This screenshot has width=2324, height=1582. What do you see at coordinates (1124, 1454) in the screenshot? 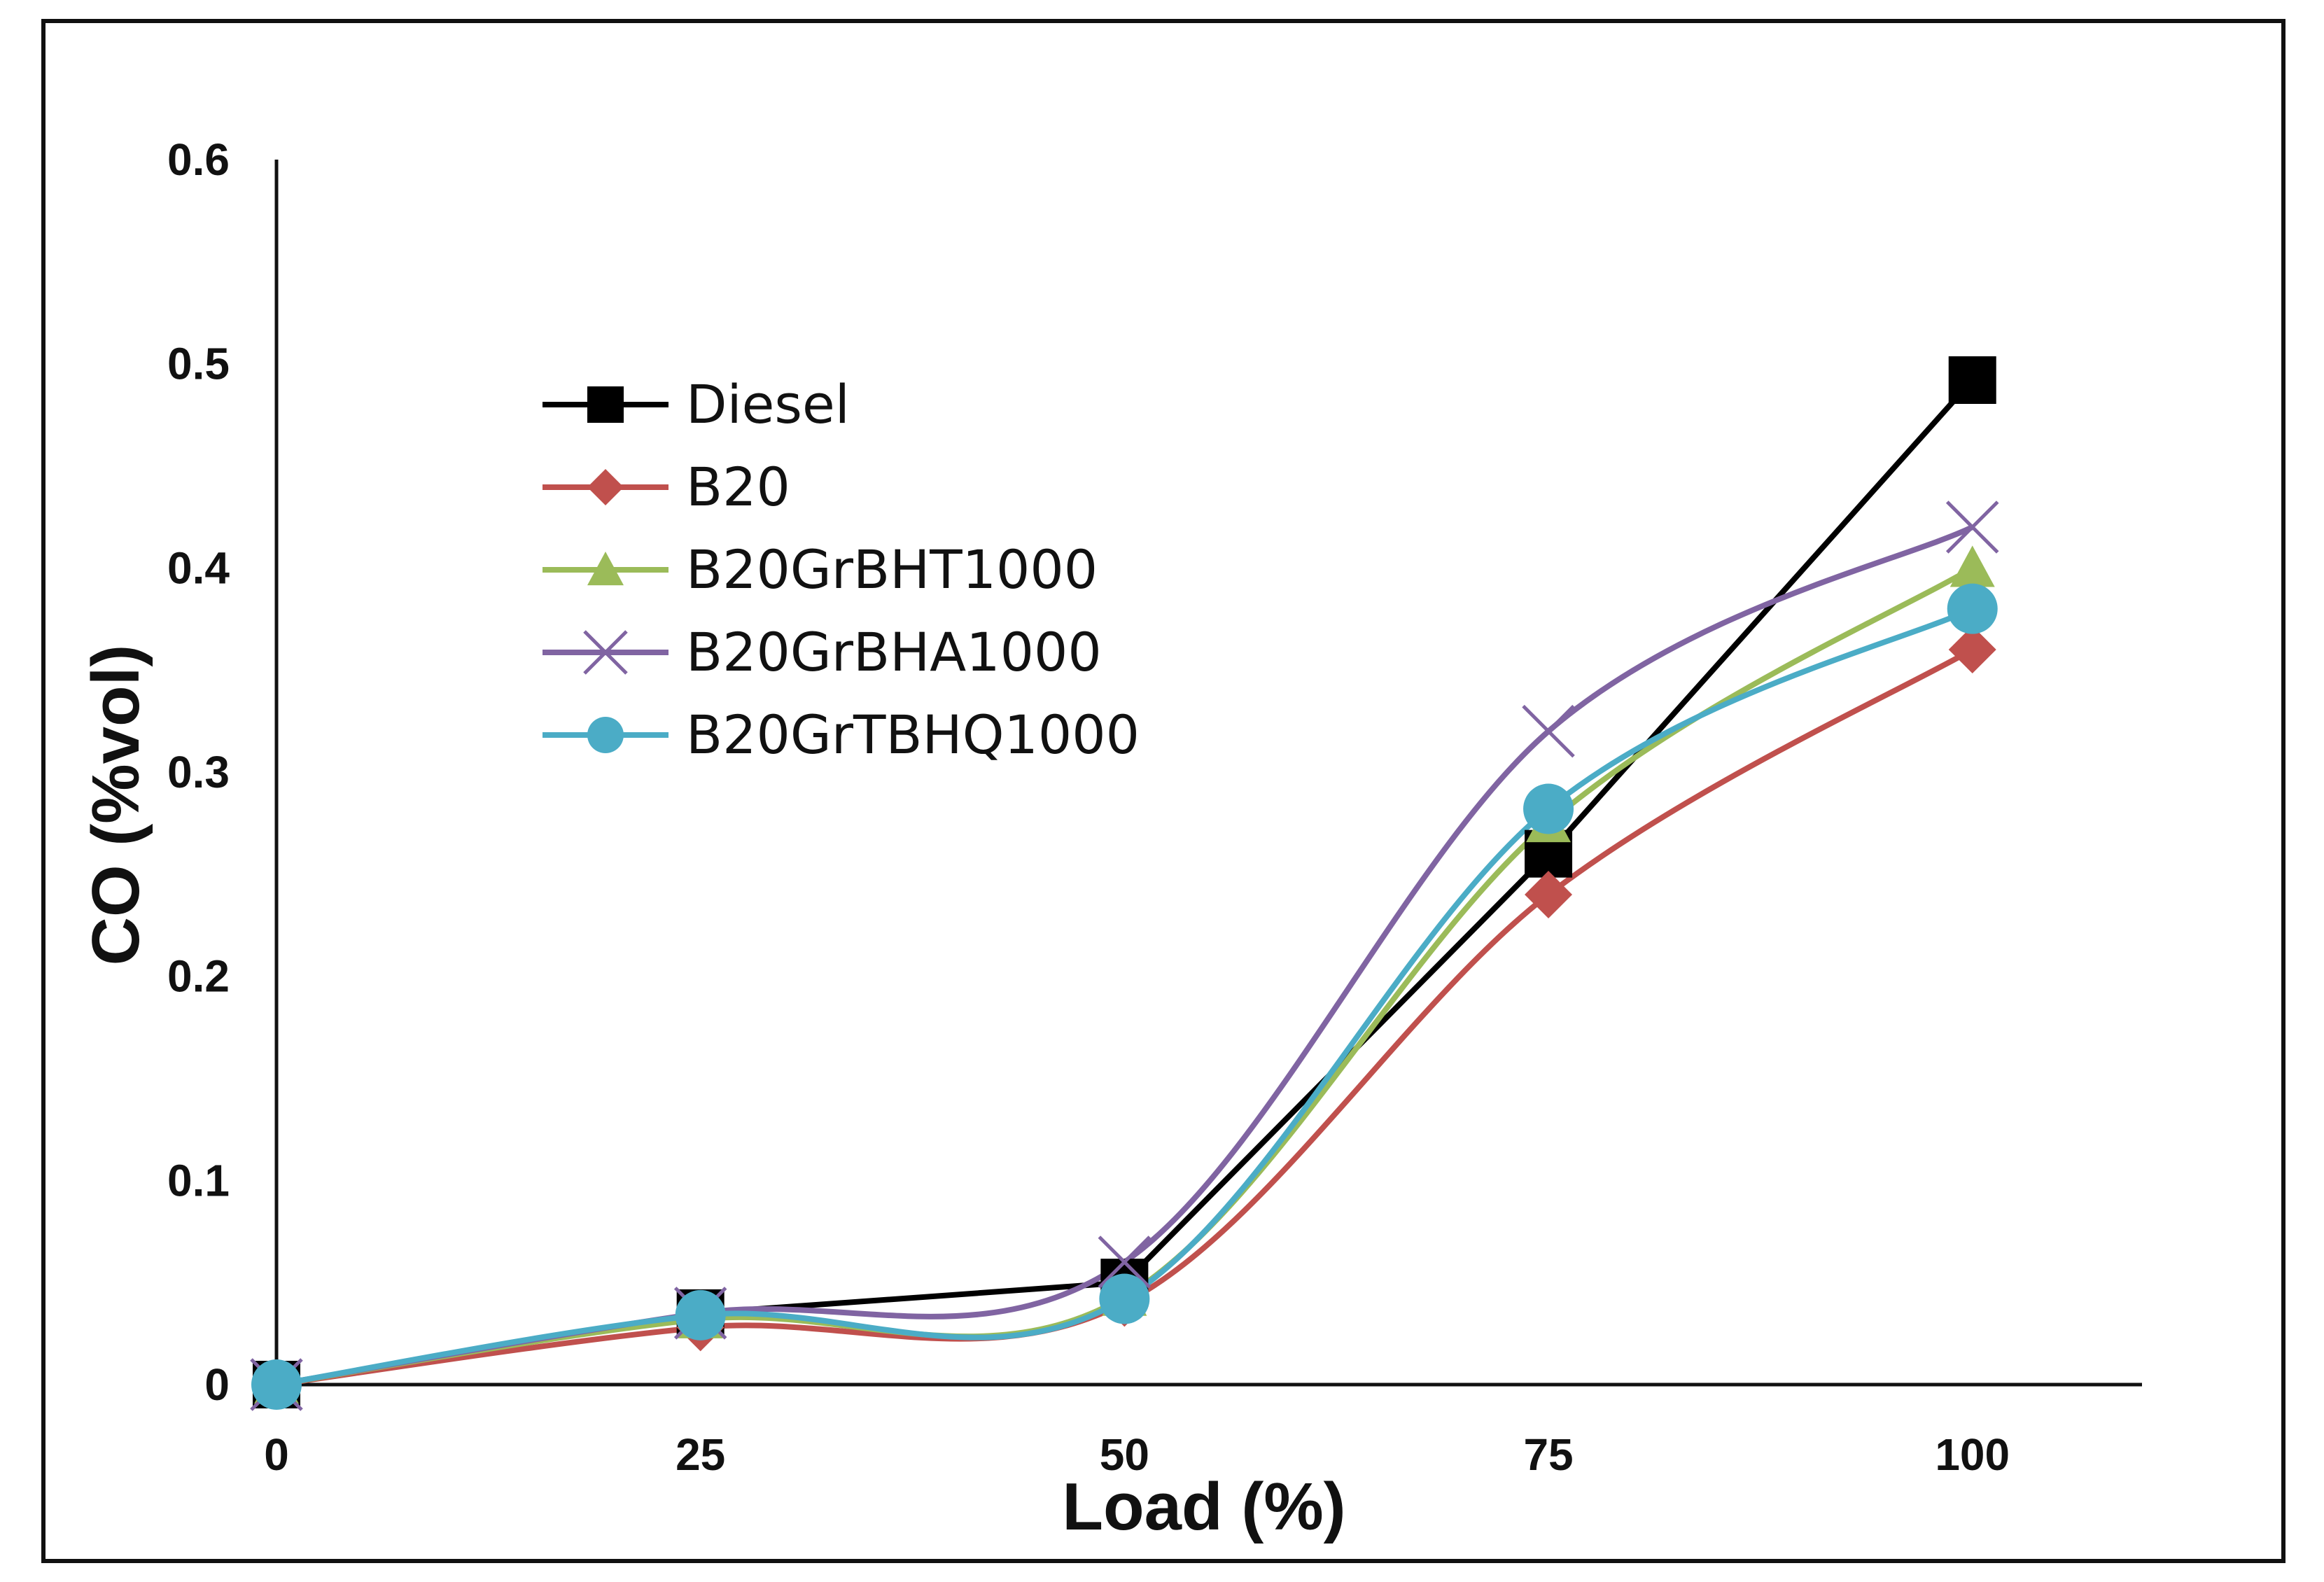
I see `x-tick-label: 50` at bounding box center [1124, 1454].